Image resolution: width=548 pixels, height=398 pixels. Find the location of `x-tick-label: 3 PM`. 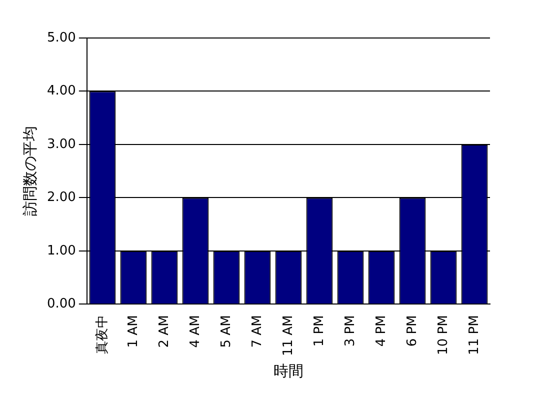

x-tick-label: 3 PM is located at coordinates (350, 331).